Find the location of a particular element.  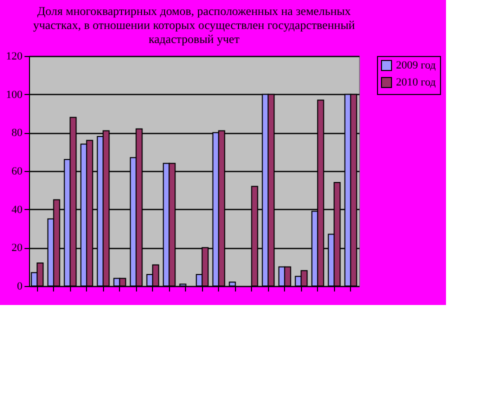

legend-label: 2009 год is located at coordinates (416, 66).